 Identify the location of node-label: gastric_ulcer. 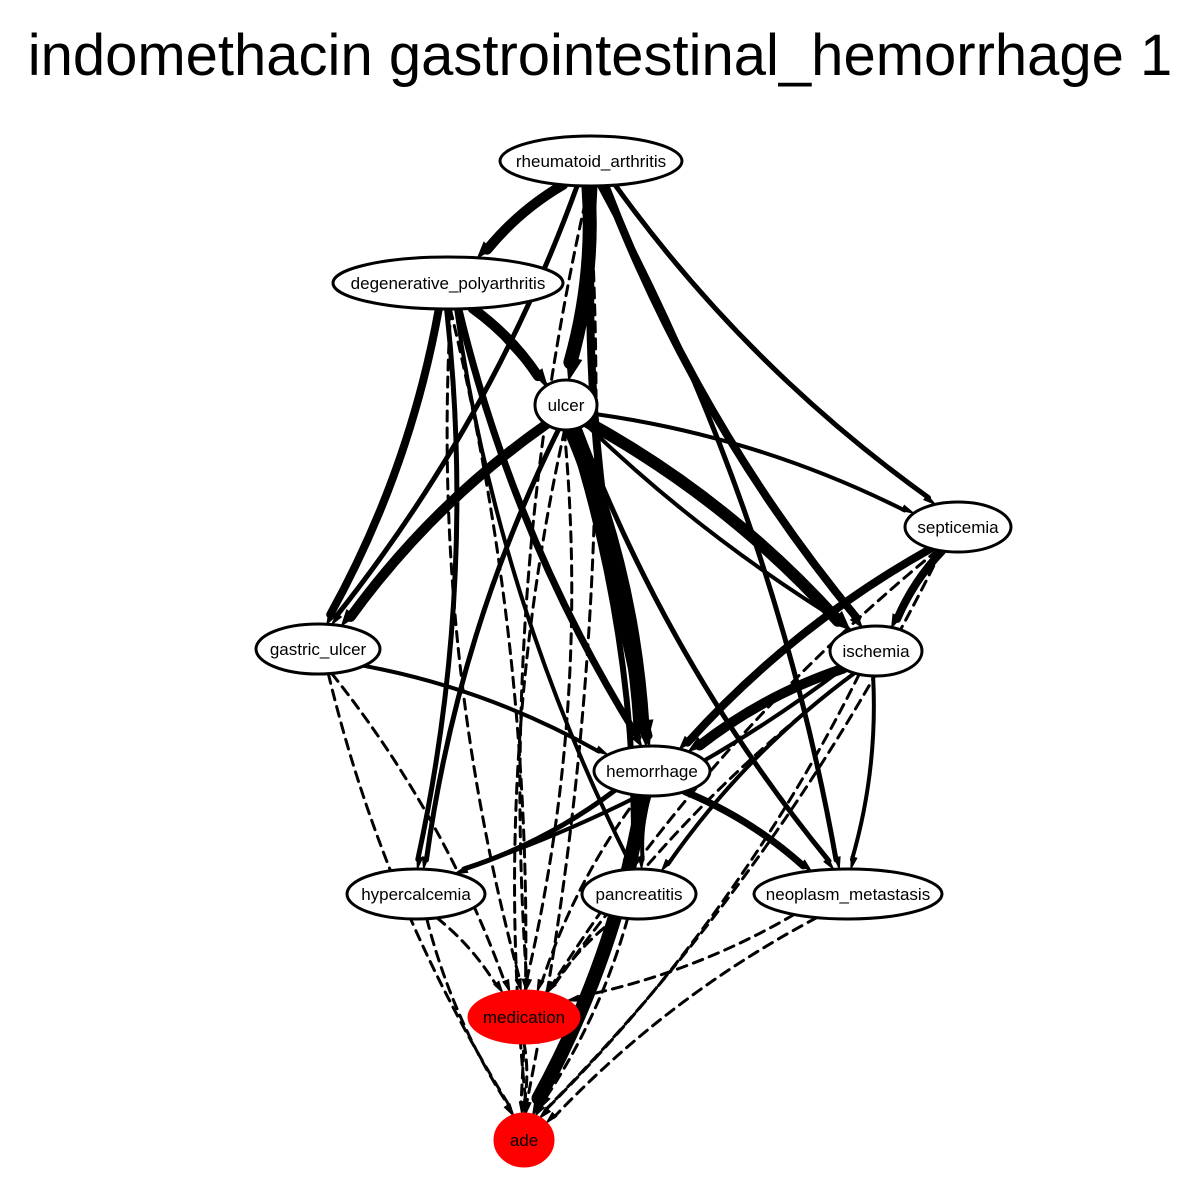
(318, 649).